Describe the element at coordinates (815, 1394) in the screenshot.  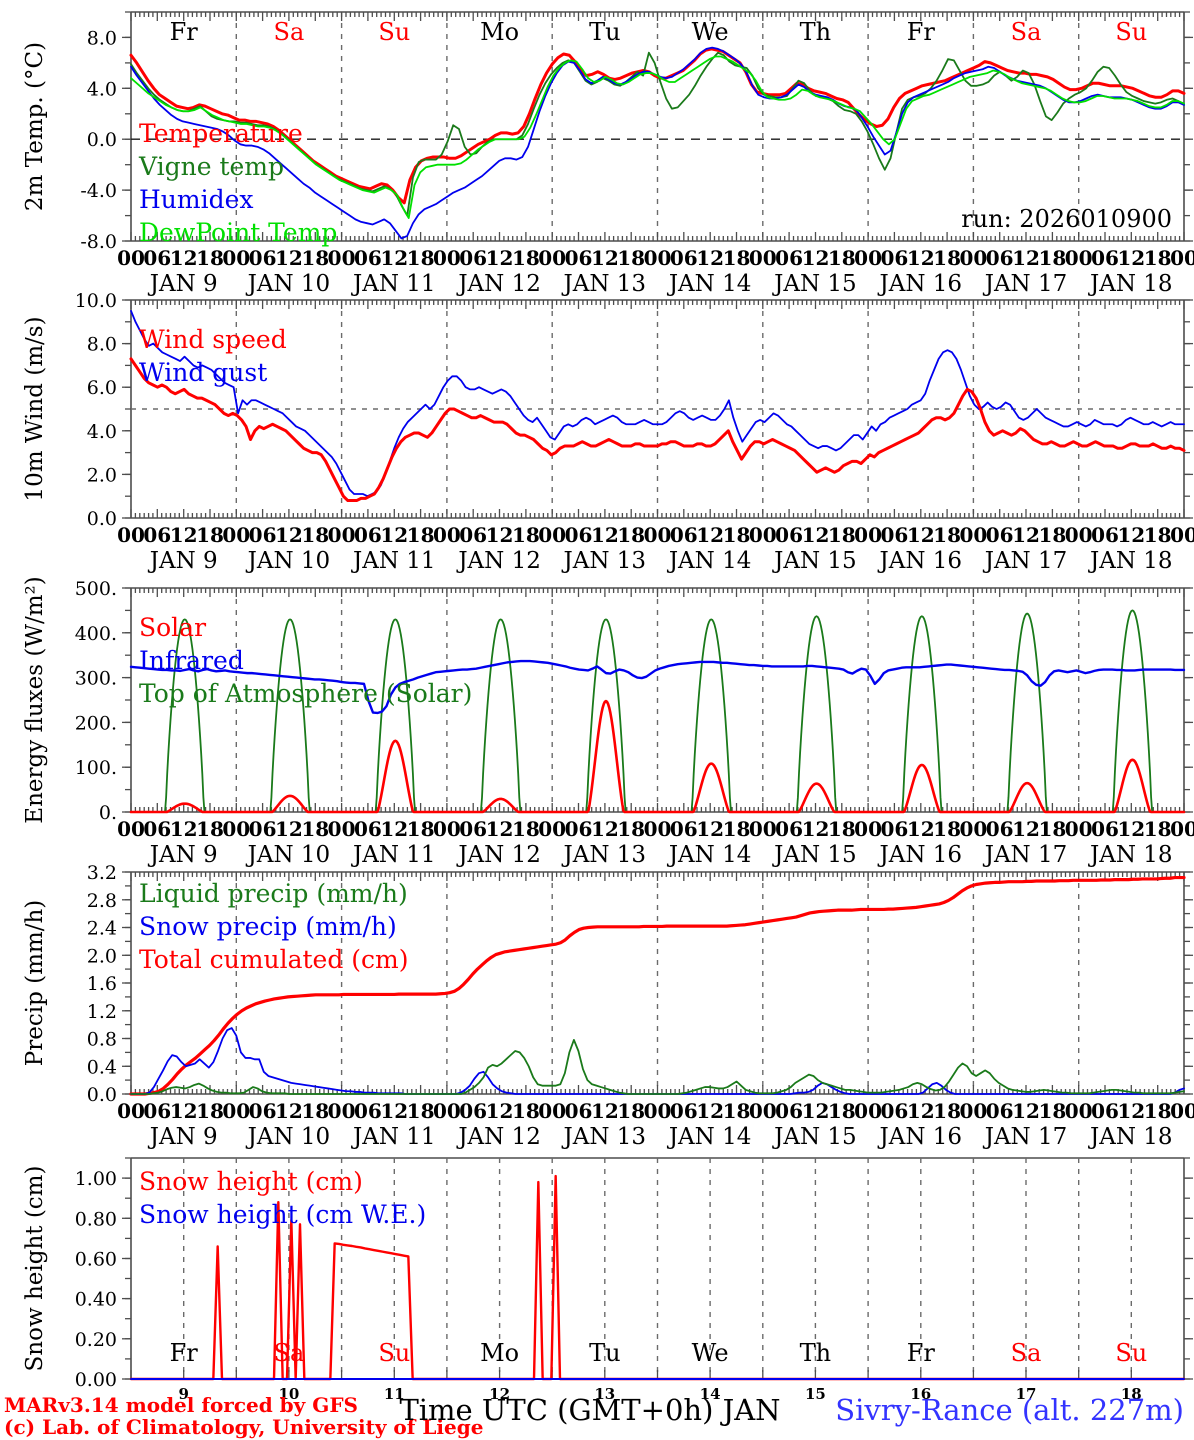
I see `x-day-number: 15` at that location.